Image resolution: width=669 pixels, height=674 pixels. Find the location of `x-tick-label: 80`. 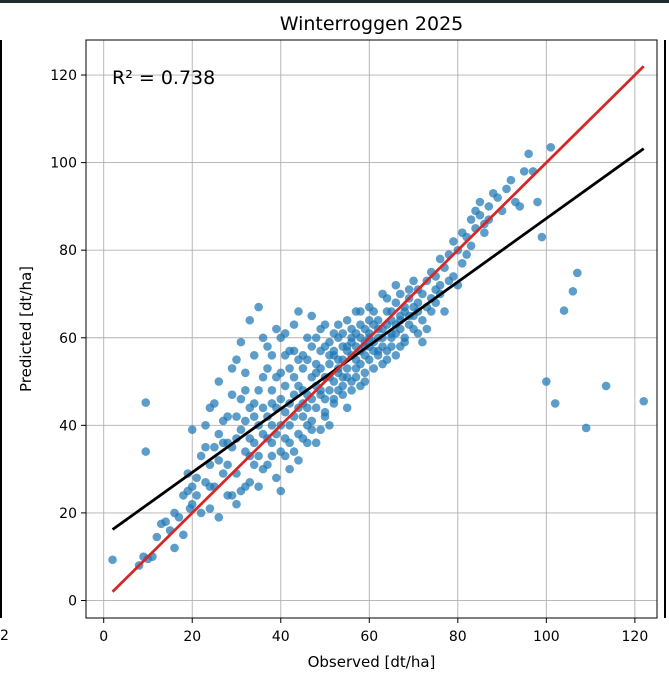

x-tick-label: 80 is located at coordinates (458, 637).